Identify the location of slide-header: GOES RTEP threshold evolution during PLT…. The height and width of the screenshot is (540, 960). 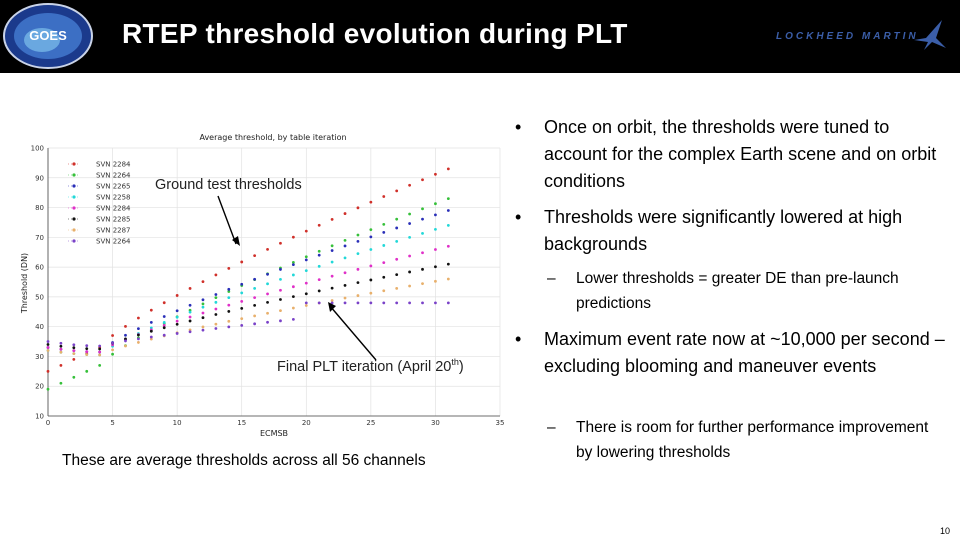
(480, 36).